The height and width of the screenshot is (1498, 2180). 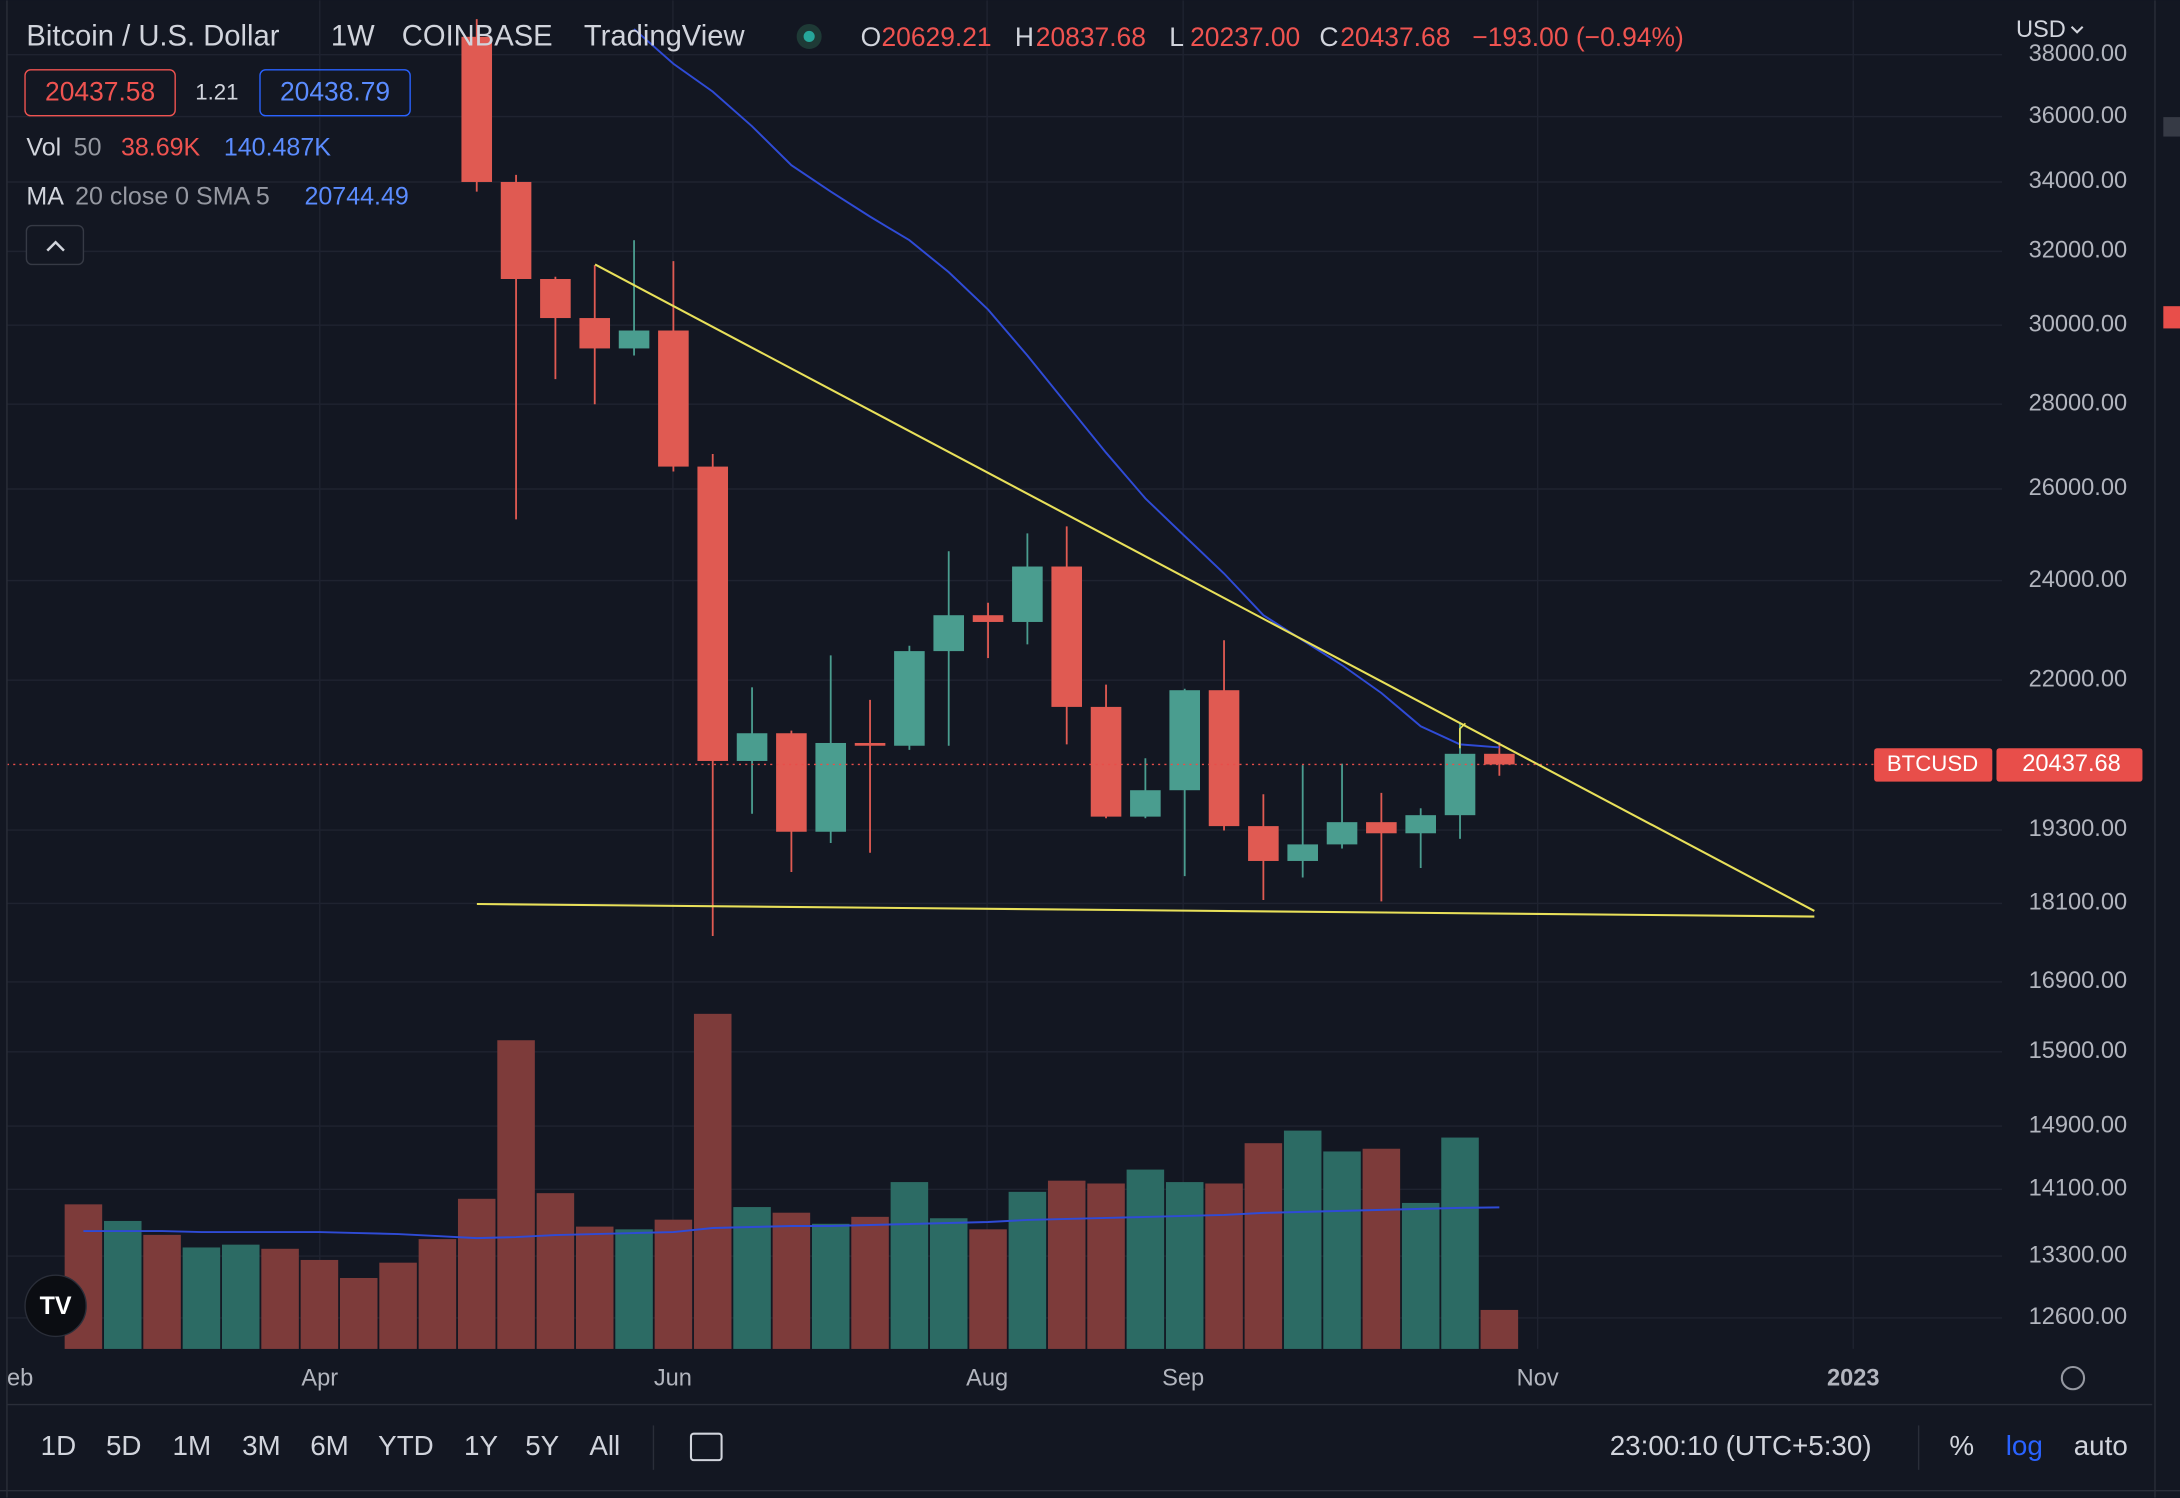 What do you see at coordinates (1395, 37) in the screenshot?
I see `ohlc-value: 20437.68` at bounding box center [1395, 37].